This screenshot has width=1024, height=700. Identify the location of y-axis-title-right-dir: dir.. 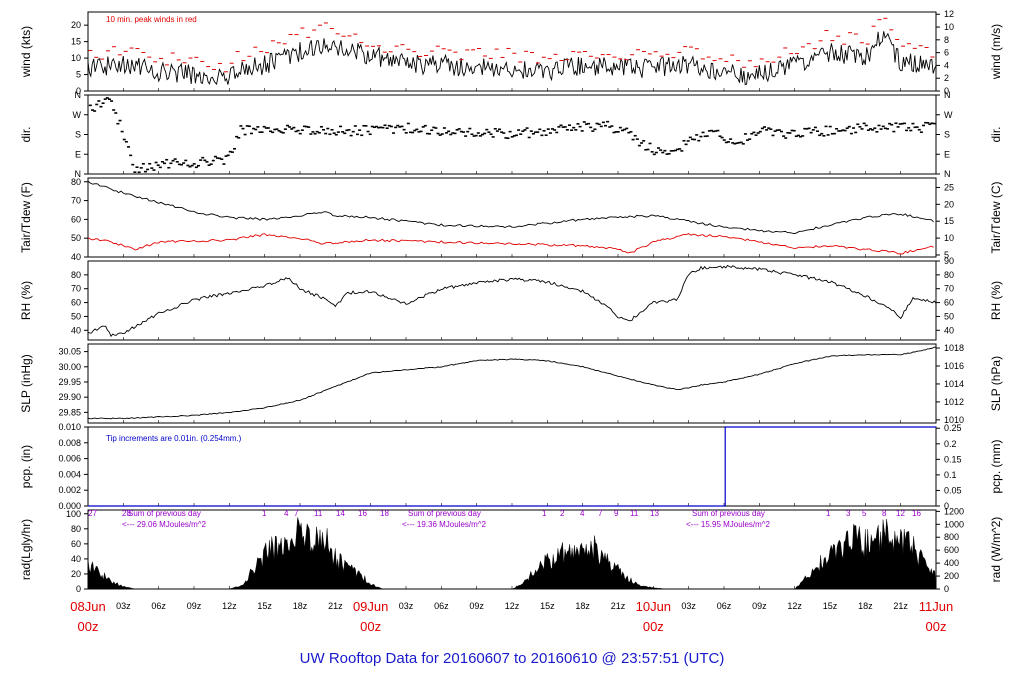
(996, 134).